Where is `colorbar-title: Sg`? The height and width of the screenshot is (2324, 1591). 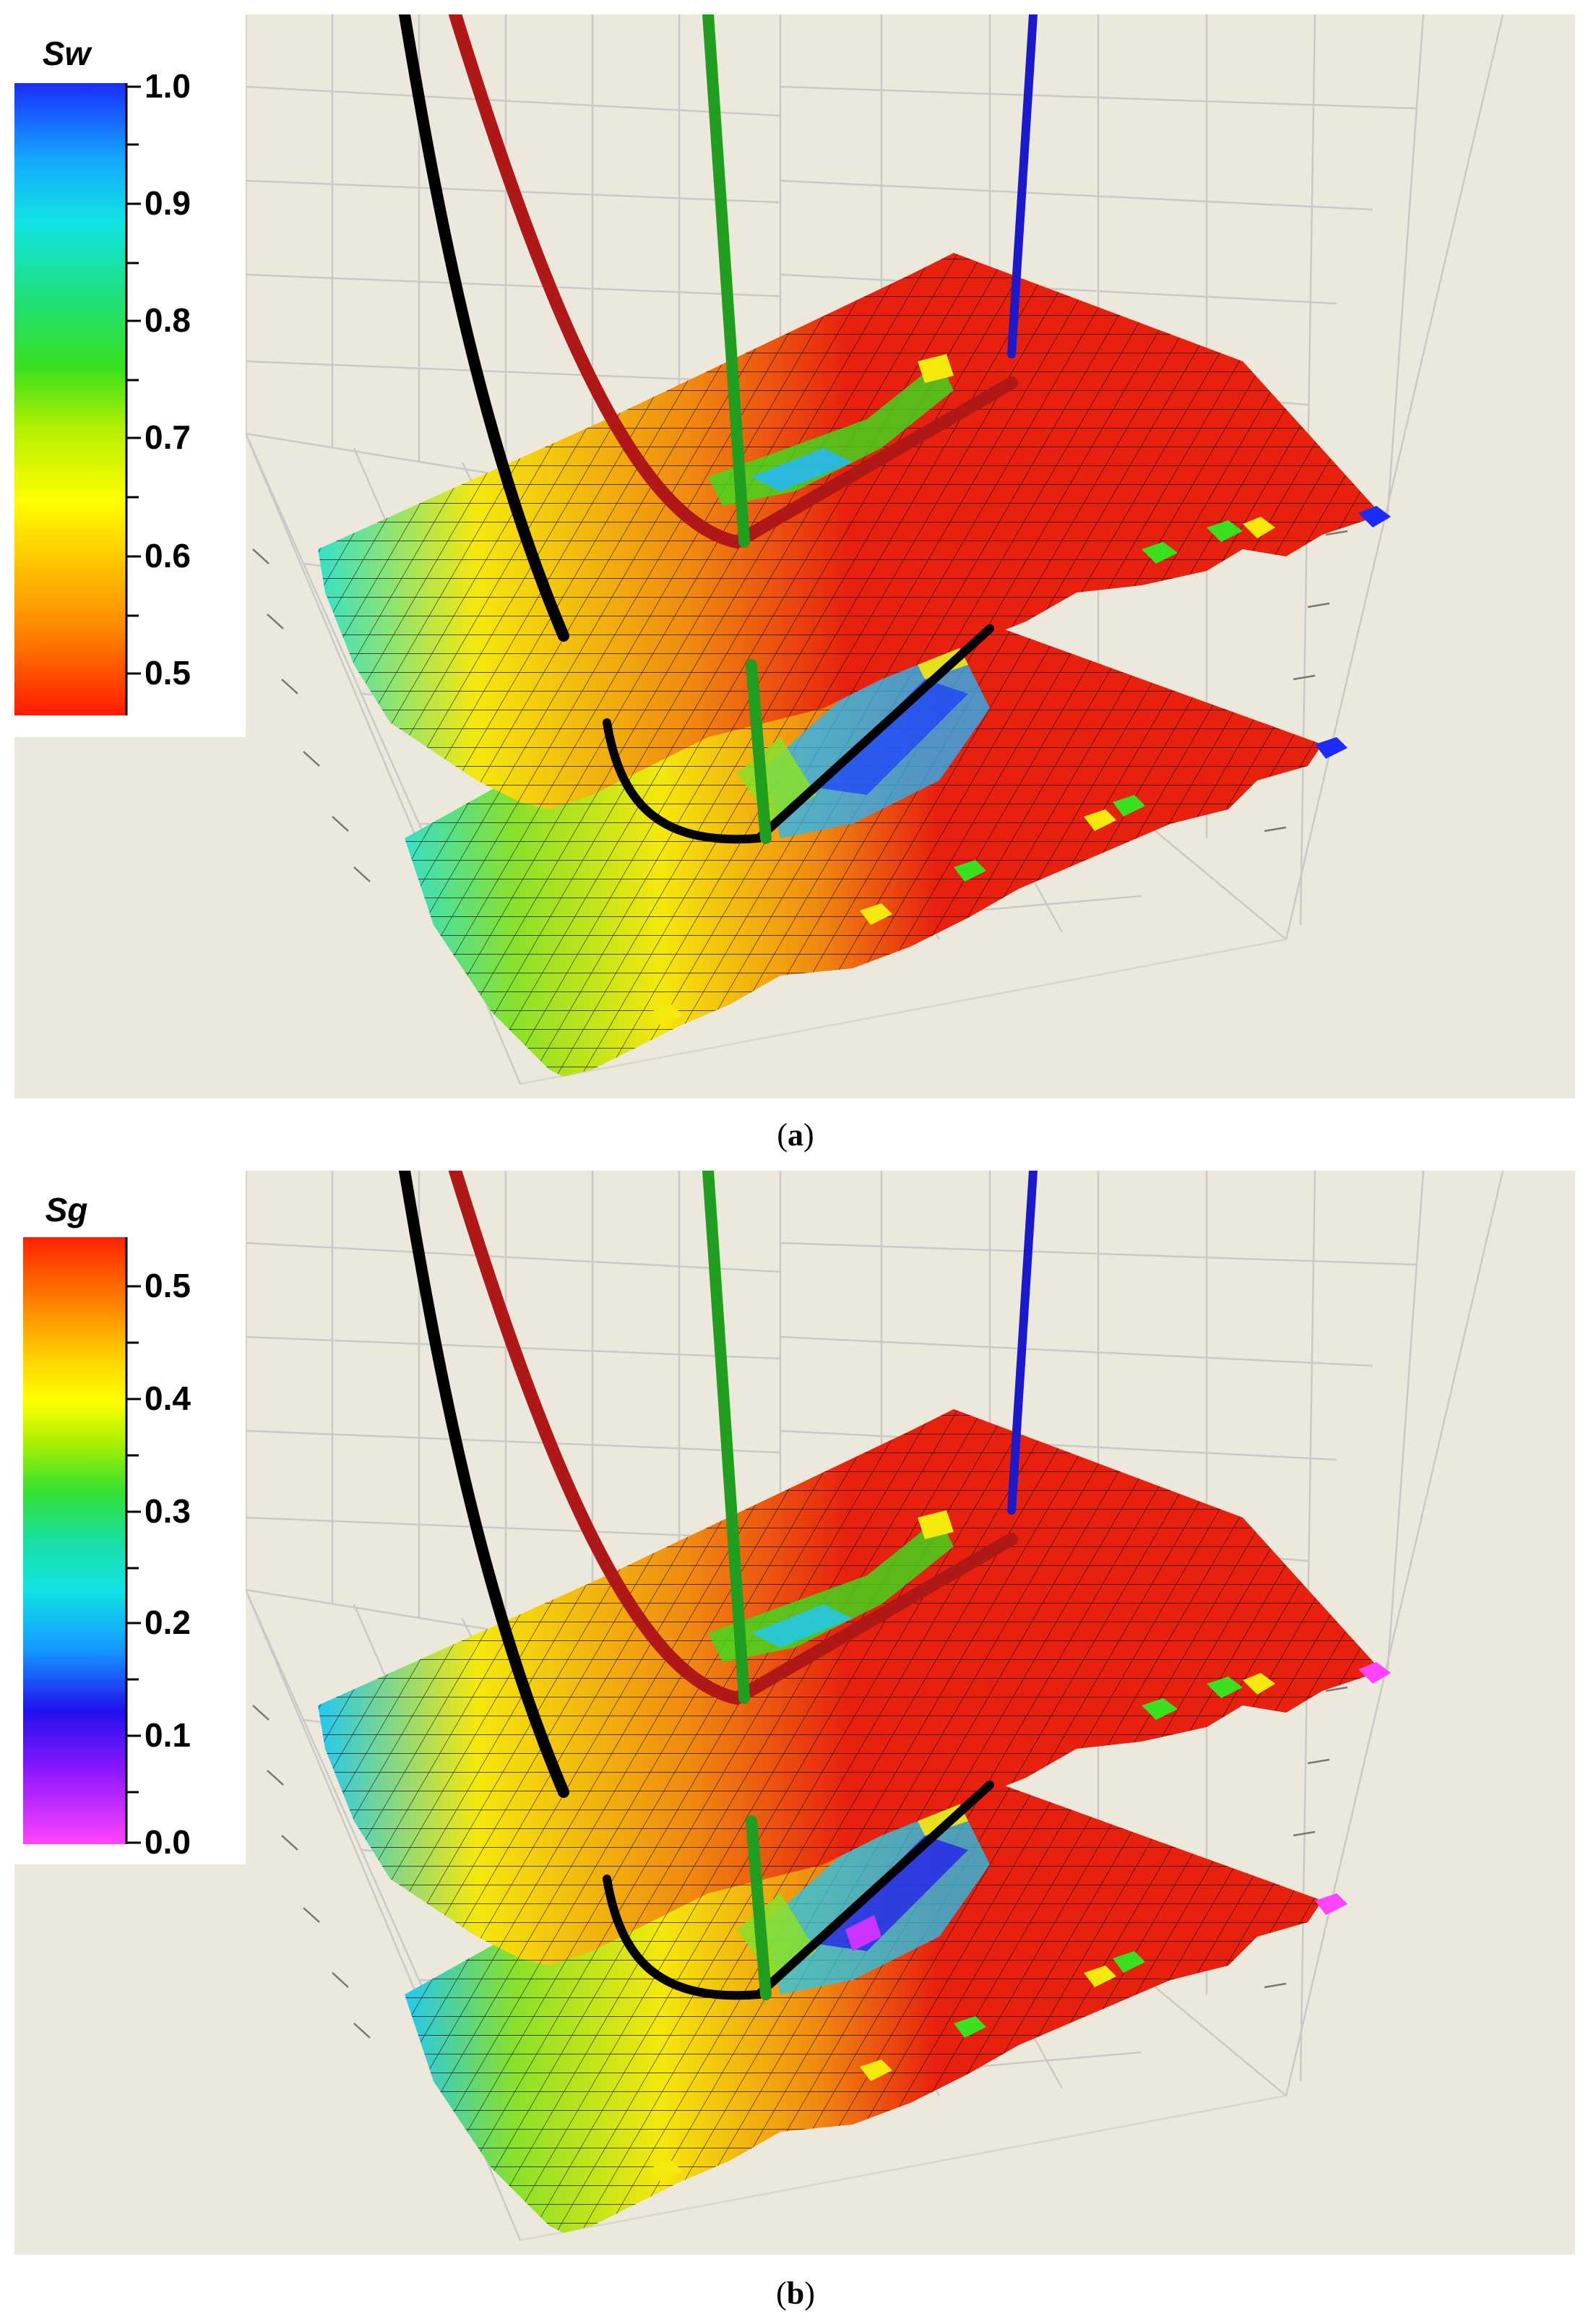 colorbar-title: Sg is located at coordinates (67, 1209).